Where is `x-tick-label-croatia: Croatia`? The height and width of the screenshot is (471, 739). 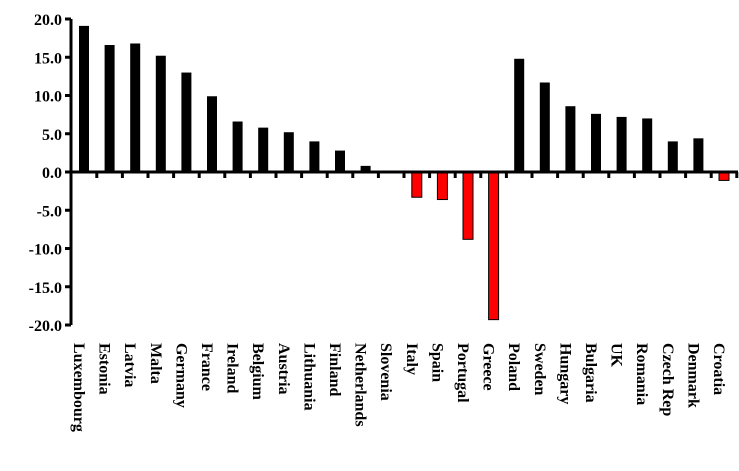 x-tick-label-croatia: Croatia is located at coordinates (718, 369).